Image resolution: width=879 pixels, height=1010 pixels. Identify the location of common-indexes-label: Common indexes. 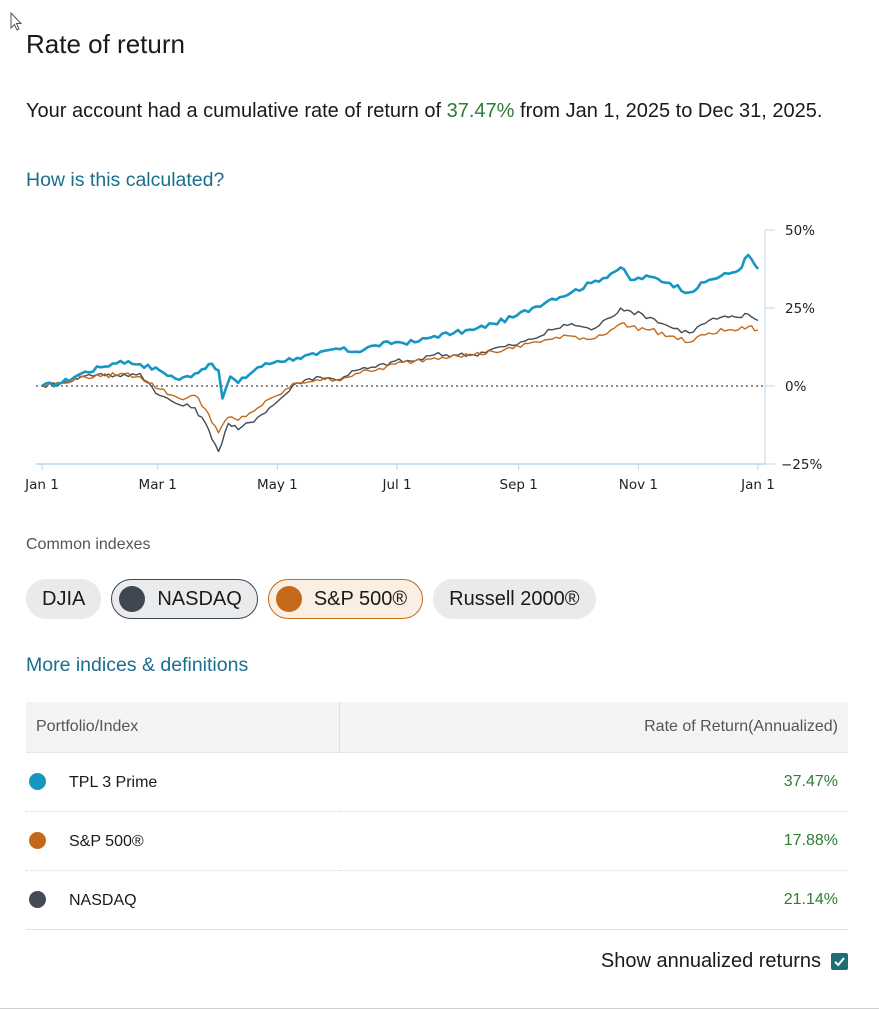
(88, 544).